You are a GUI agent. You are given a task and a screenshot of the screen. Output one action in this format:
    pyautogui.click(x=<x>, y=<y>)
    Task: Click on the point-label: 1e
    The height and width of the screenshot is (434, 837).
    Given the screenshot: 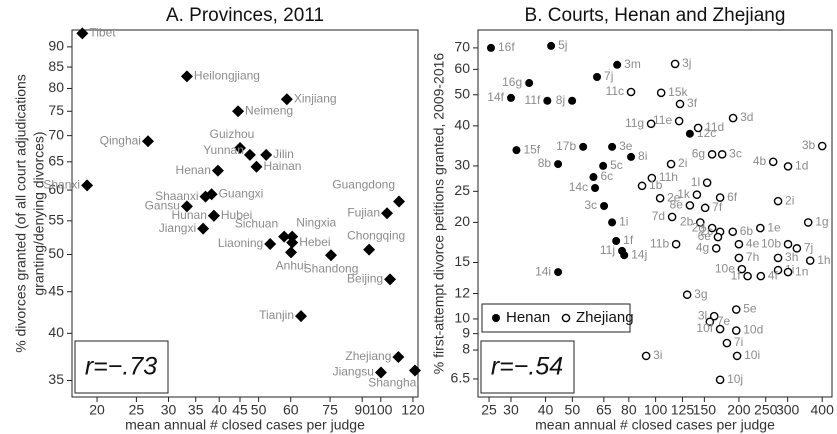 What is the action you would take?
    pyautogui.click(x=774, y=227)
    